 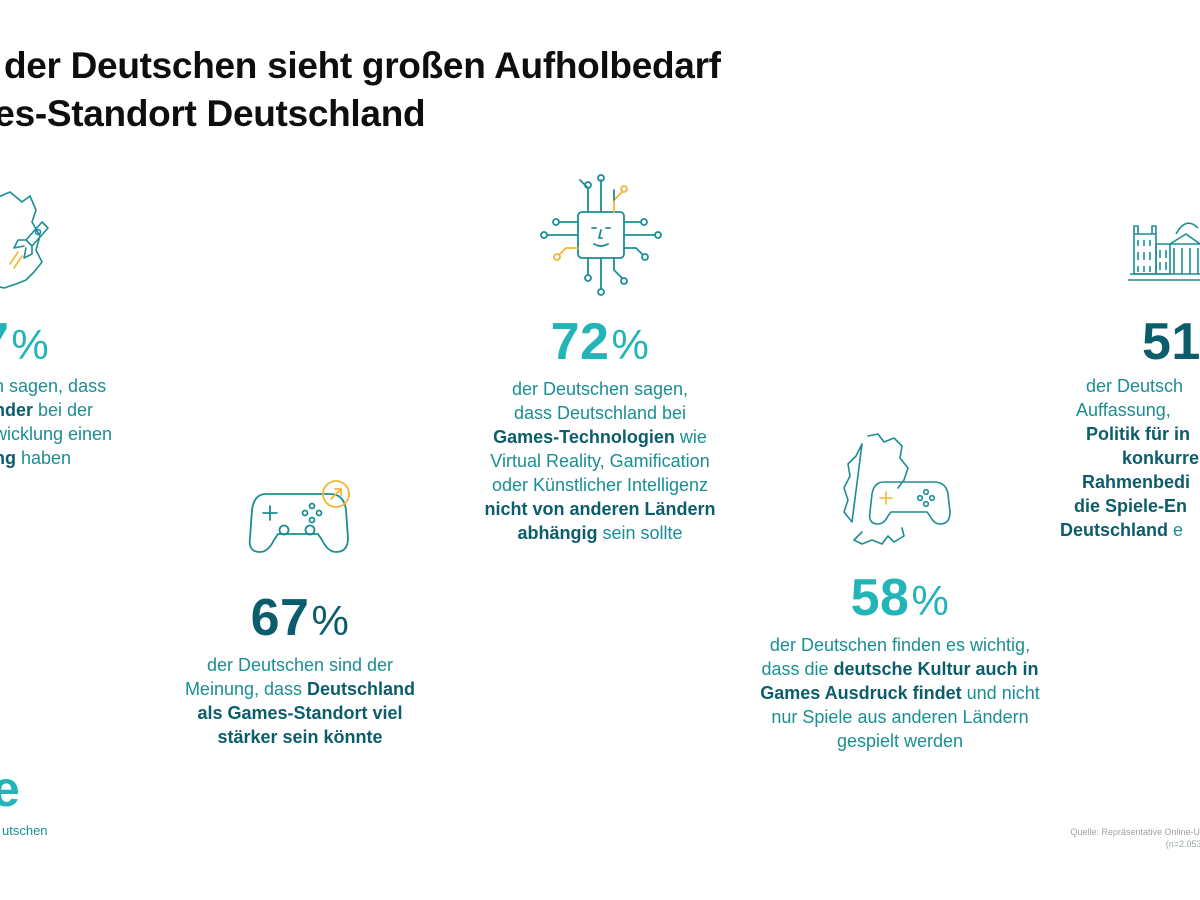 What do you see at coordinates (601, 235) in the screenshot?
I see `ai-chip-face-icon` at bounding box center [601, 235].